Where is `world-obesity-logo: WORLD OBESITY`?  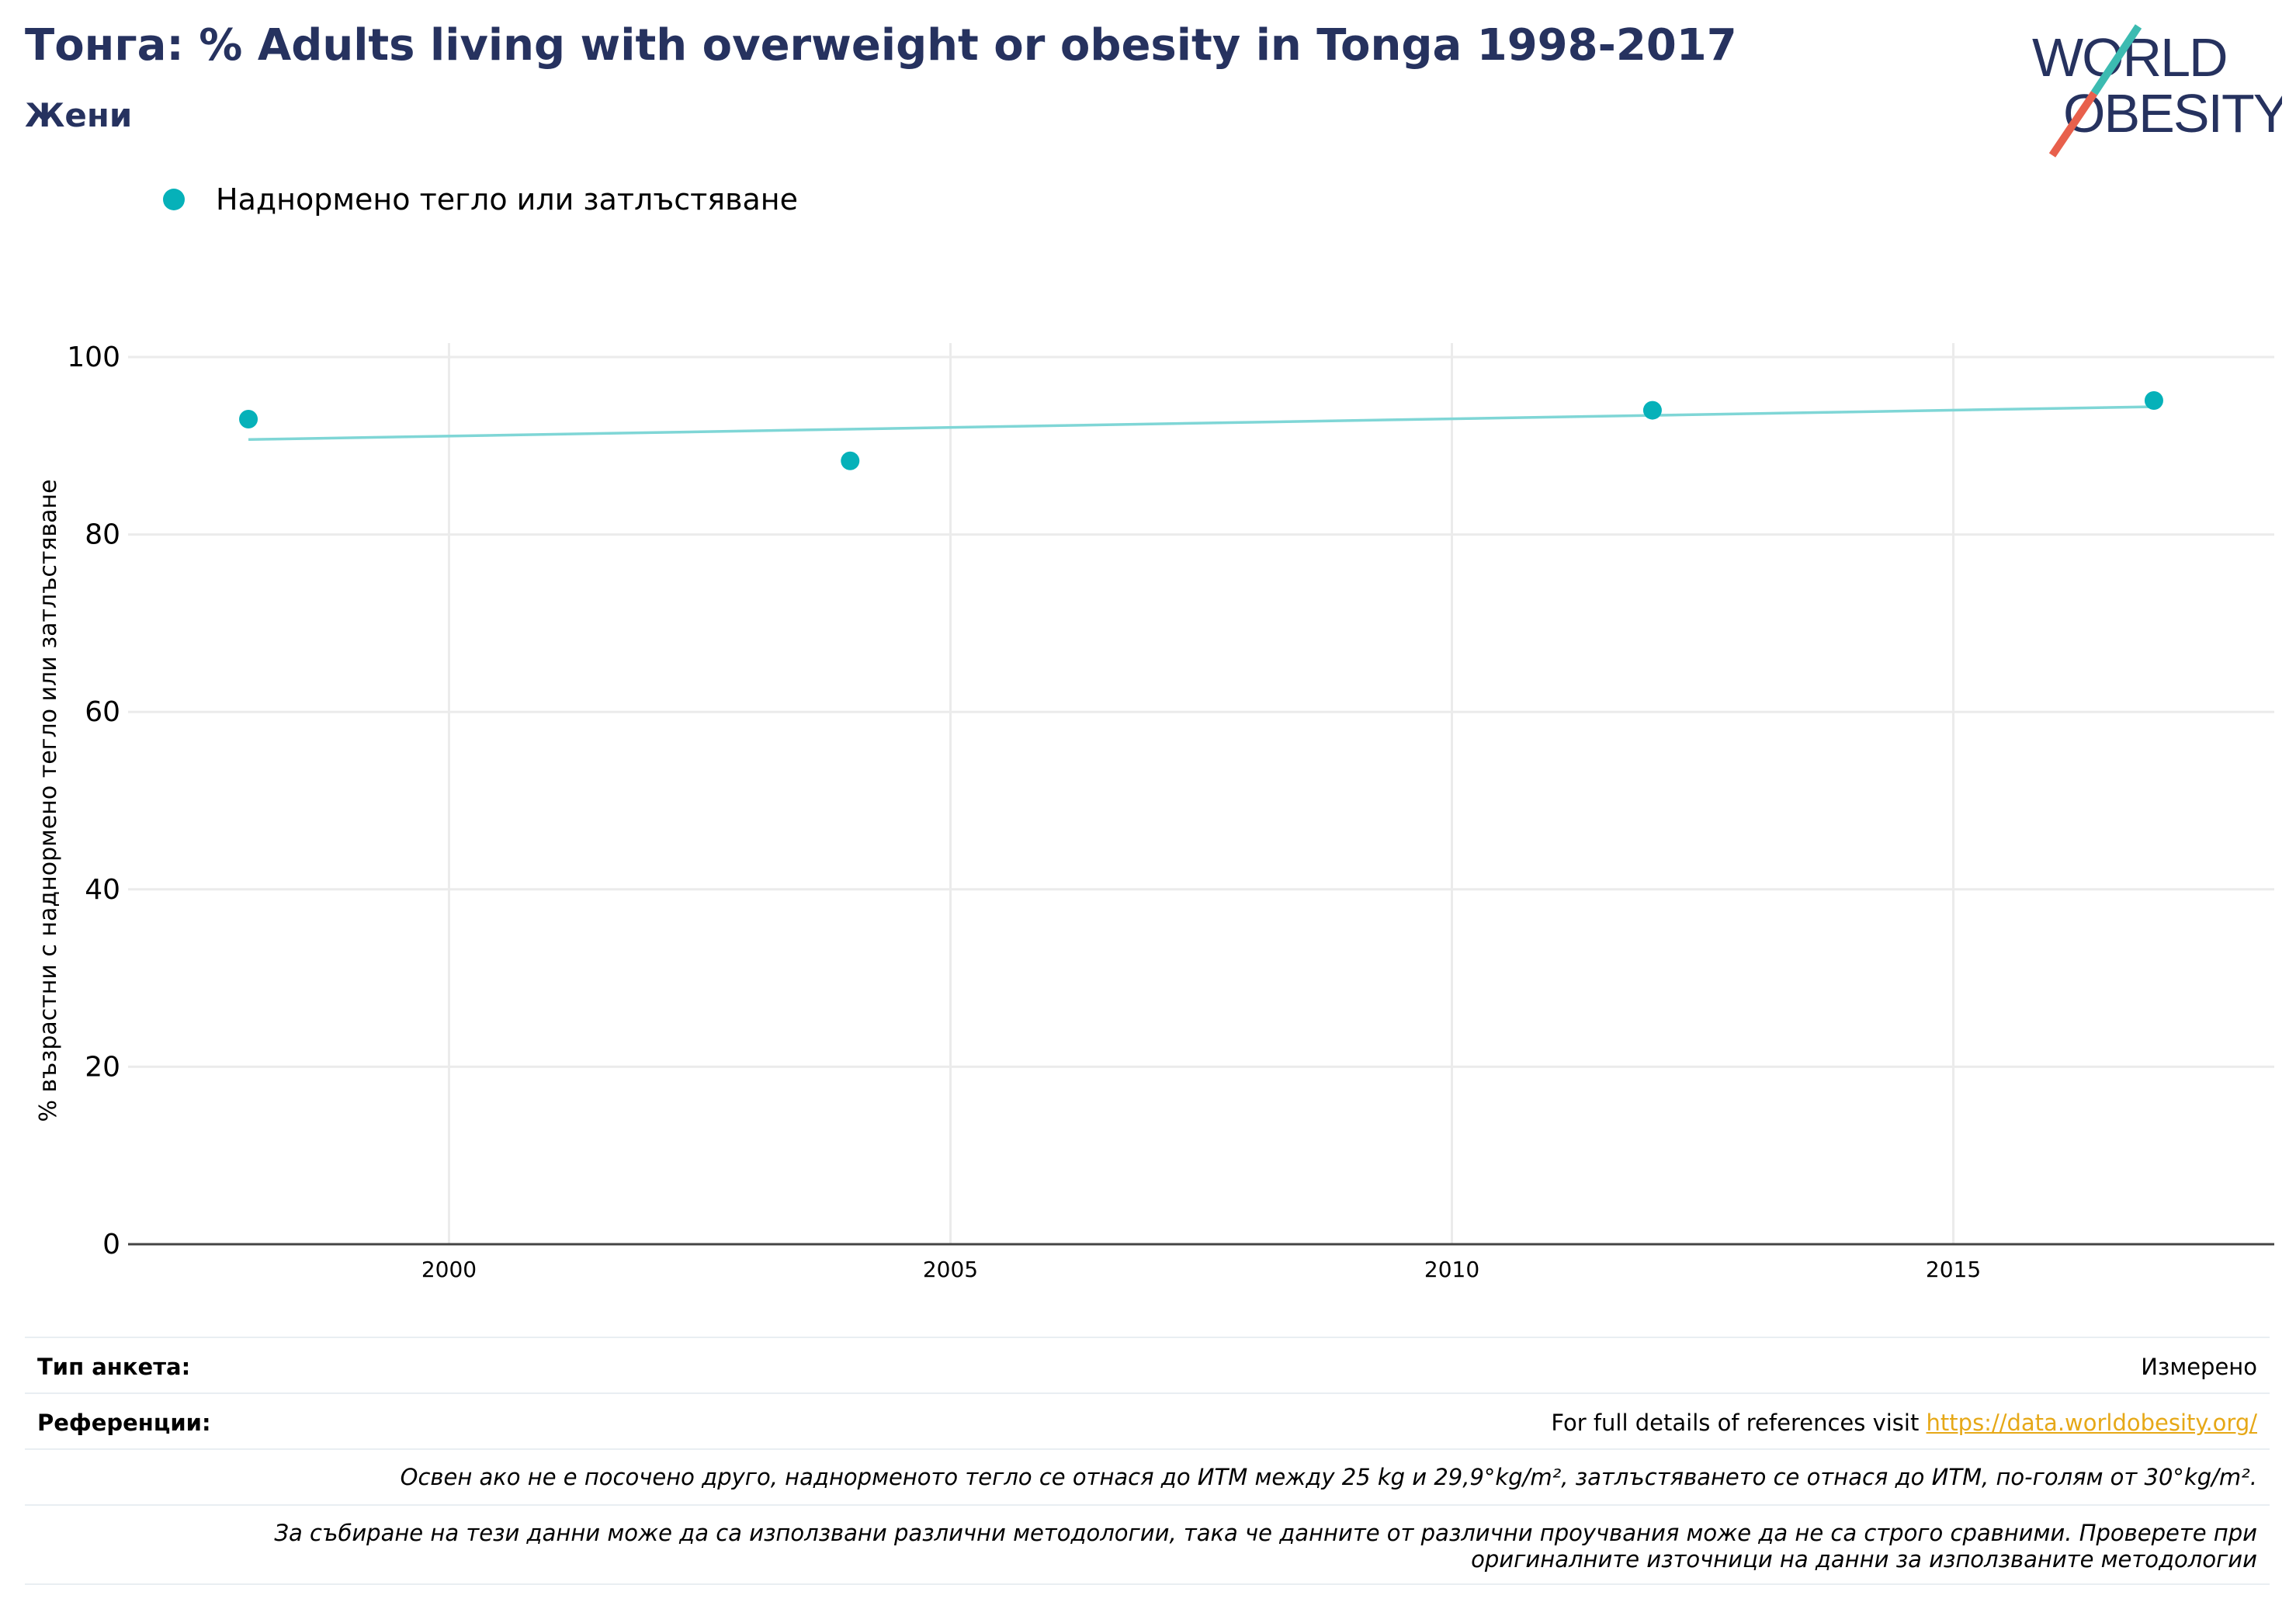 world-obesity-logo: WORLD OBESITY is located at coordinates (2157, 91).